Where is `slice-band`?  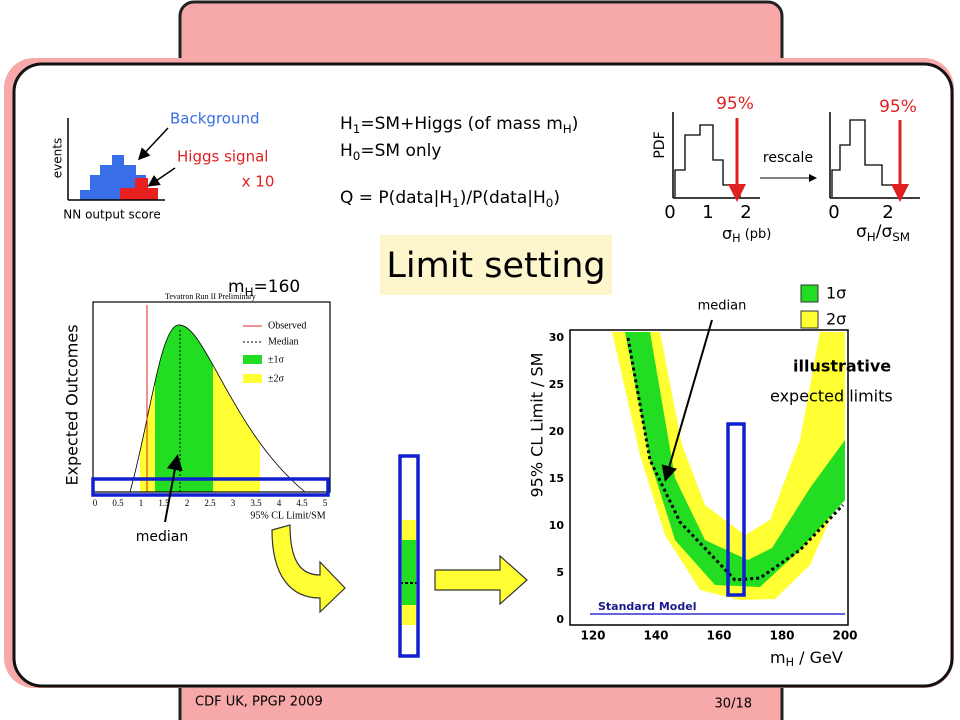 slice-band is located at coordinates (409, 572).